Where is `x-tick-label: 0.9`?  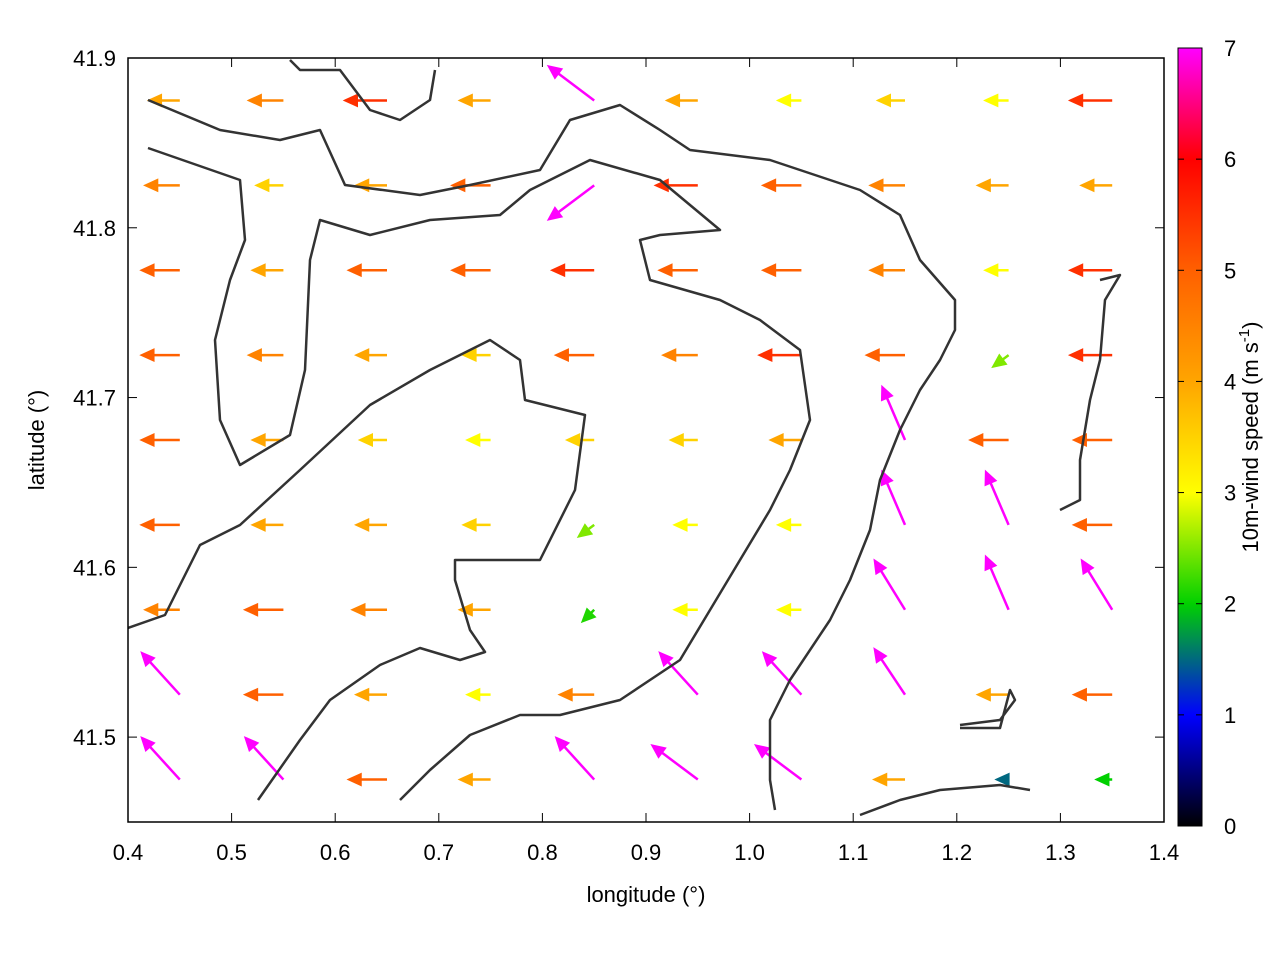 x-tick-label: 0.9 is located at coordinates (646, 852).